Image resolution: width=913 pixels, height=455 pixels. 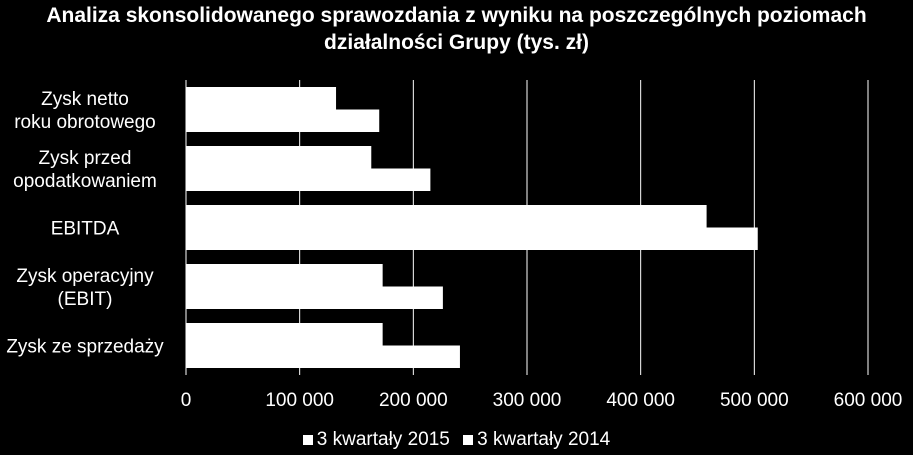 I want to click on x-tick-label-0: 0, so click(x=186, y=400).